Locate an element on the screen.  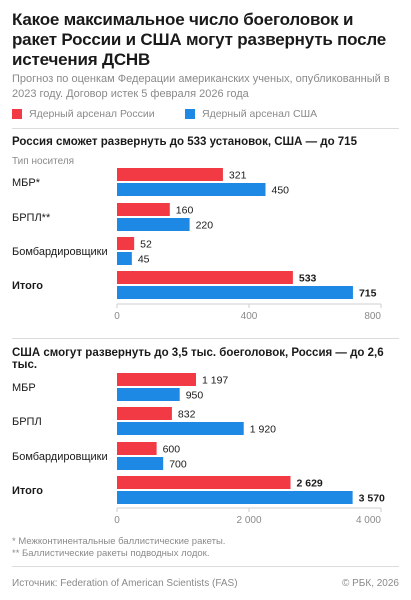
chart1-value-label-russia: 52 is located at coordinates (146, 245).